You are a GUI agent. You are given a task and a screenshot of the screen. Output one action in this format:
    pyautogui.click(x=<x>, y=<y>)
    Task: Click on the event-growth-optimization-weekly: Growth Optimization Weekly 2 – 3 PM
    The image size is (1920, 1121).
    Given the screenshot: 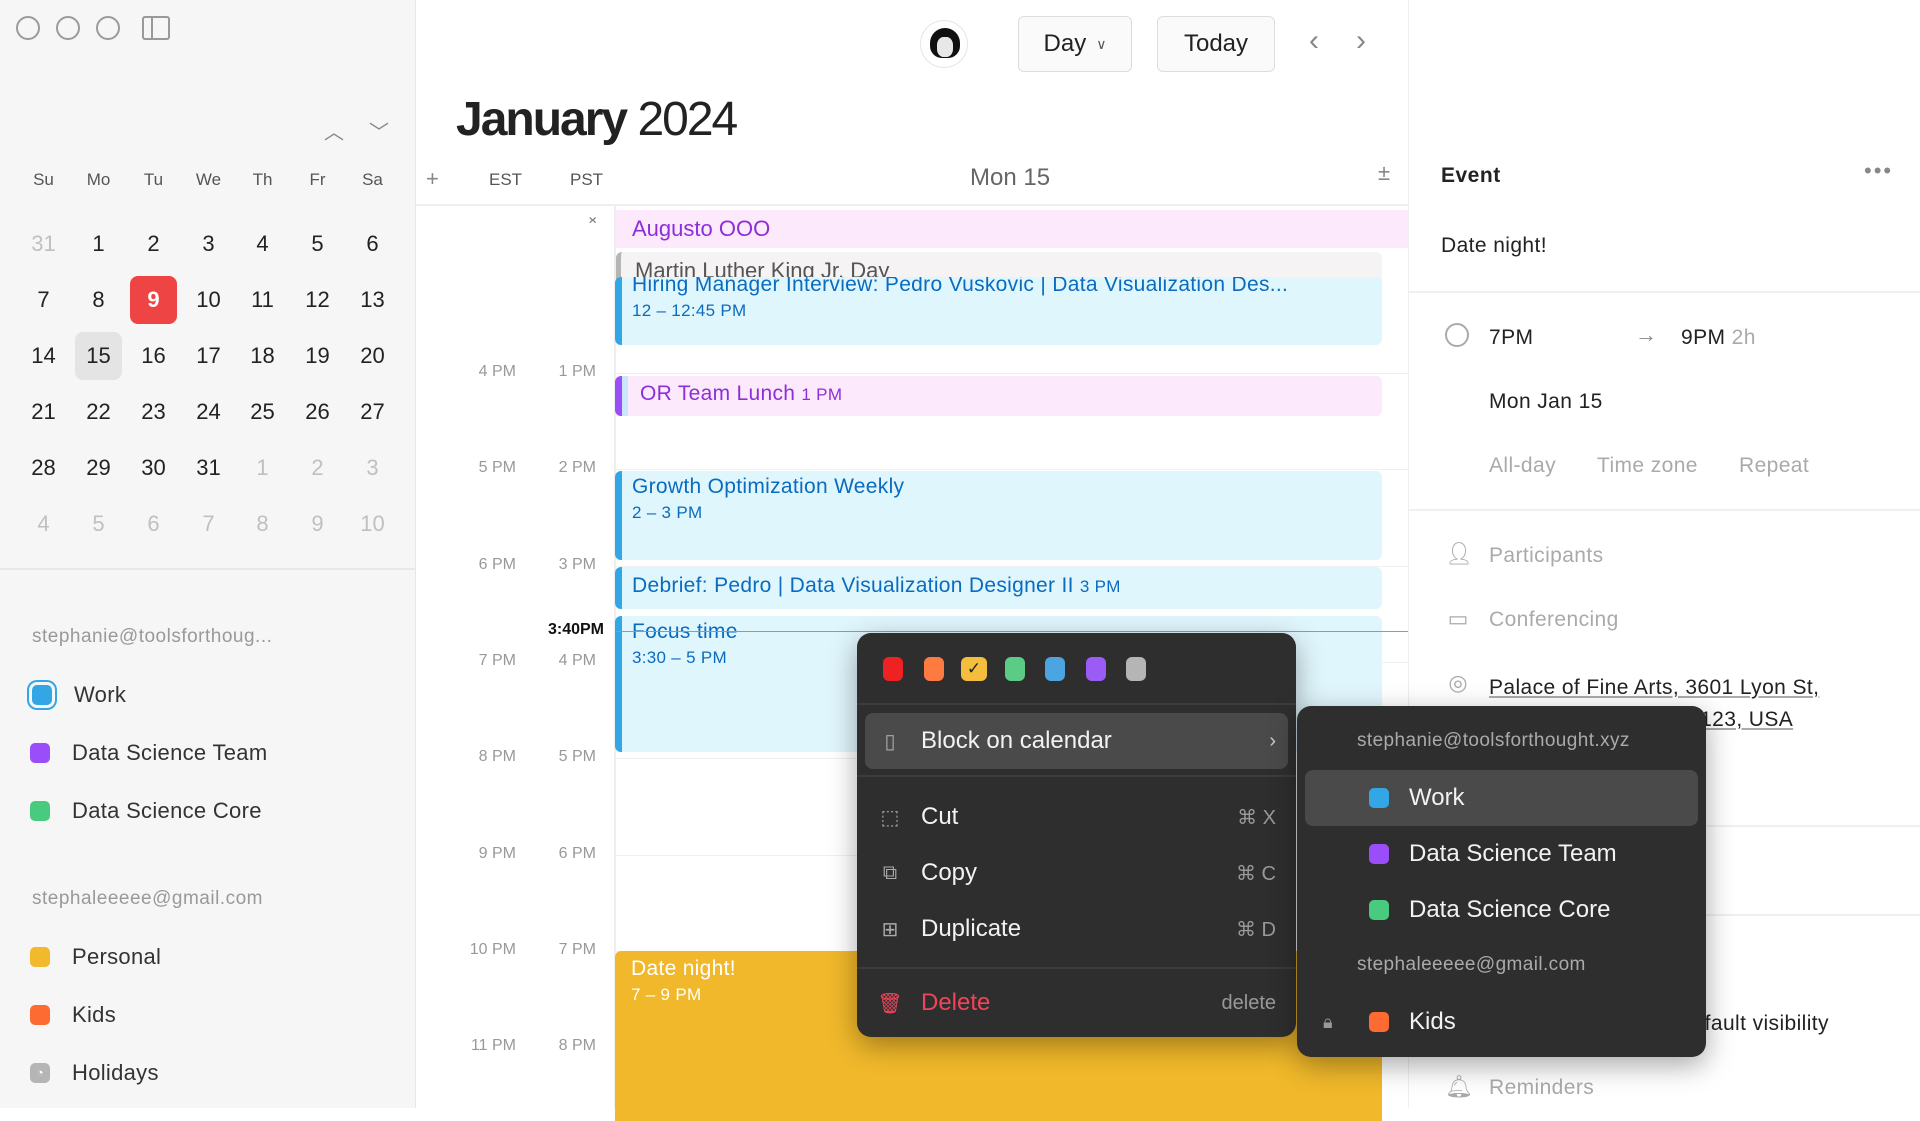 What is the action you would take?
    pyautogui.click(x=998, y=515)
    